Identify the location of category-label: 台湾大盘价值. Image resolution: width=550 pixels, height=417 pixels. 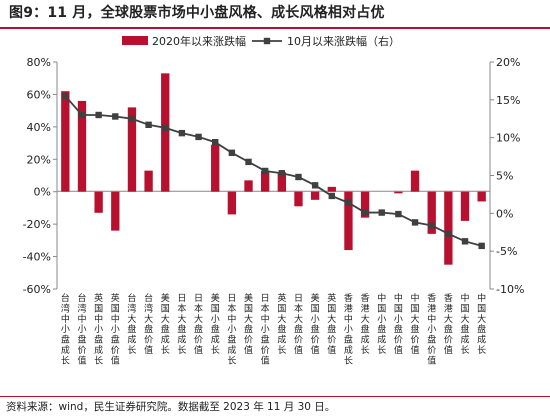
(148, 324).